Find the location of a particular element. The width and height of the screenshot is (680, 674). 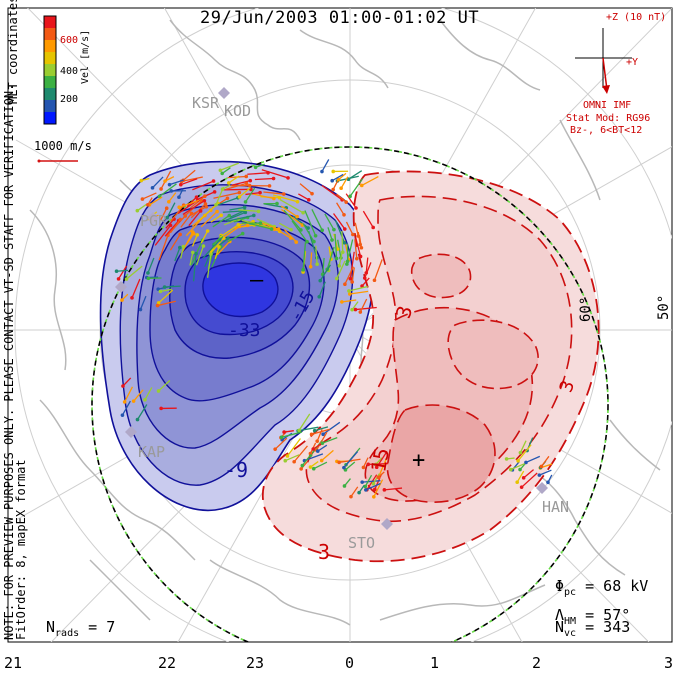

colorbar-tick-200: 200 is located at coordinates (69, 99).